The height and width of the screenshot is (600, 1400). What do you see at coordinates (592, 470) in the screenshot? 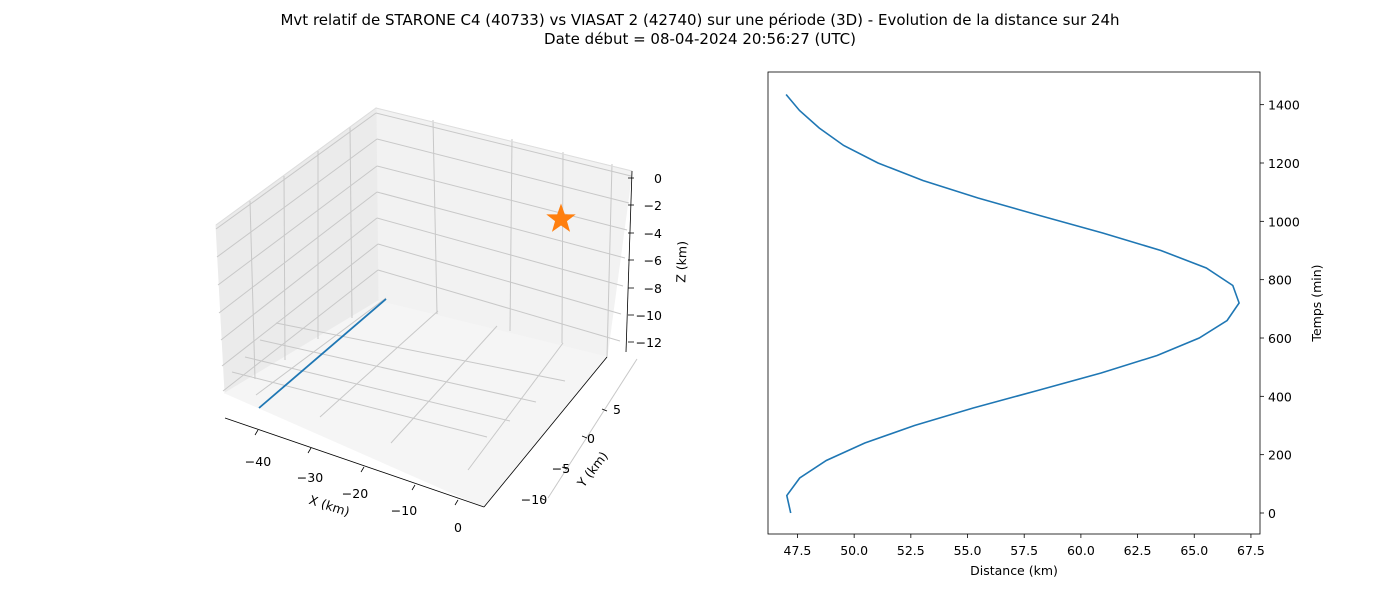
I see `y-axis-label: Y (km)` at bounding box center [592, 470].